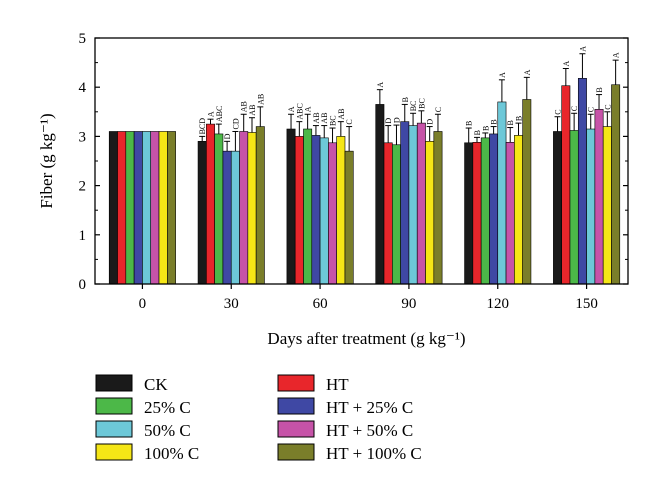 Image resolution: width=660 pixels, height=504 pixels. I want to click on x-axis-ticks: 0 30 60 90 120 150, so click(368, 298).